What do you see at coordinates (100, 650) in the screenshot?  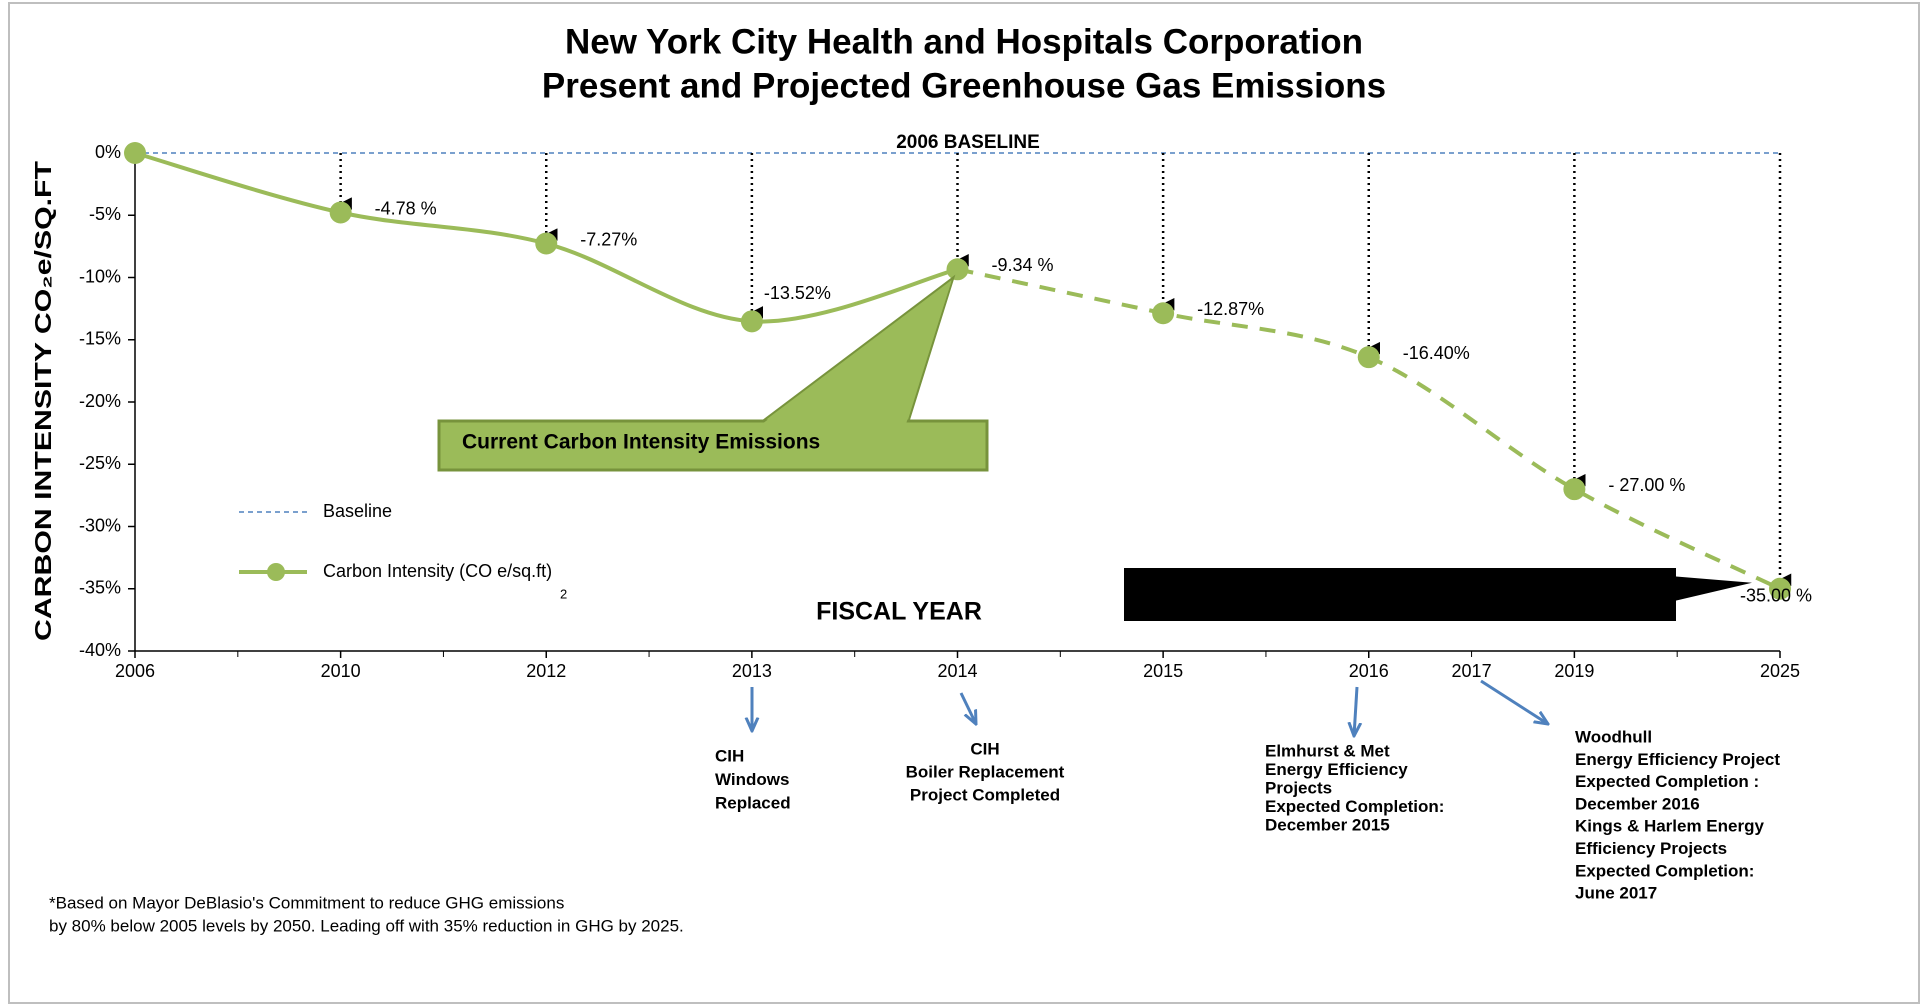 I see `y-tick-label: -40%` at bounding box center [100, 650].